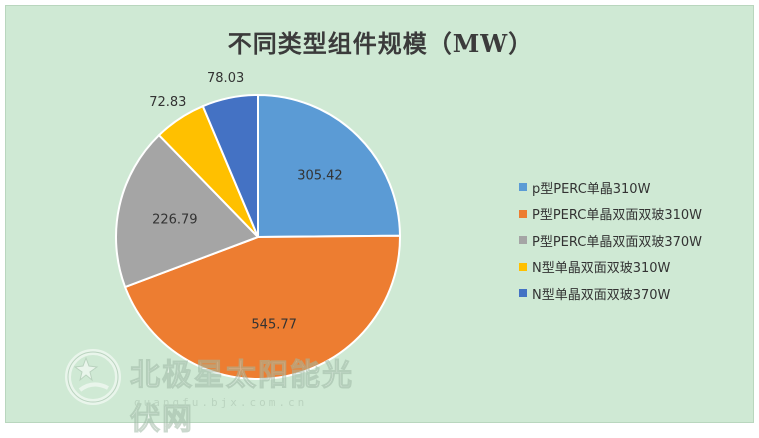 Image resolution: width=759 pixels, height=438 pixels. Describe the element at coordinates (320, 175) in the screenshot. I see `pie-data-label: 305.42` at that location.